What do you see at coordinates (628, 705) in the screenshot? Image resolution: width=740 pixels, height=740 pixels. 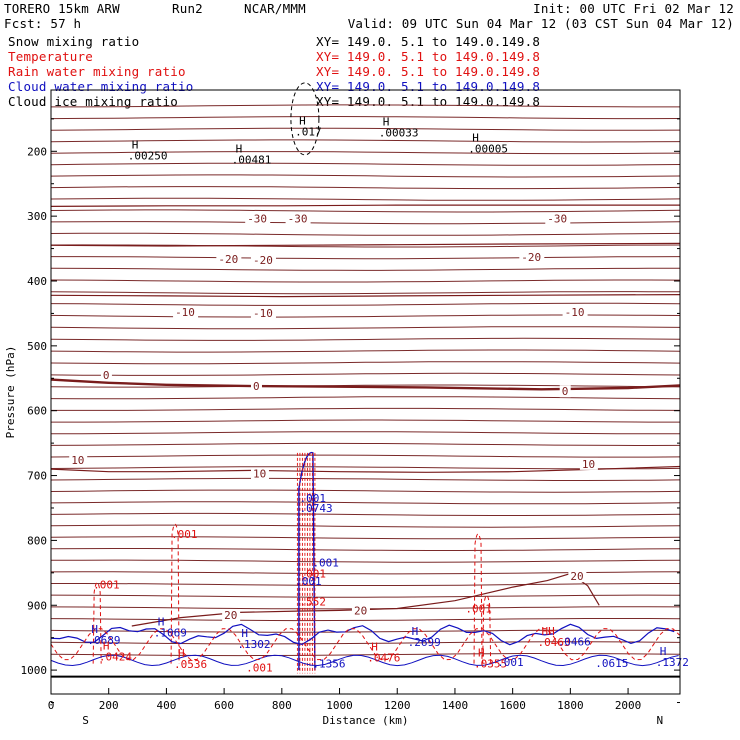 I see `x-tick-label: 2000` at bounding box center [628, 705].